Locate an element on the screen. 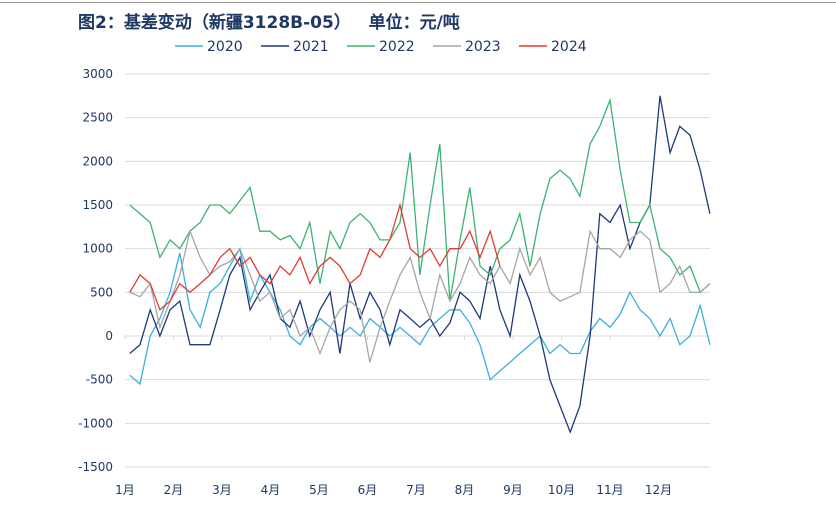  series-line-2024 is located at coordinates (315, 256).